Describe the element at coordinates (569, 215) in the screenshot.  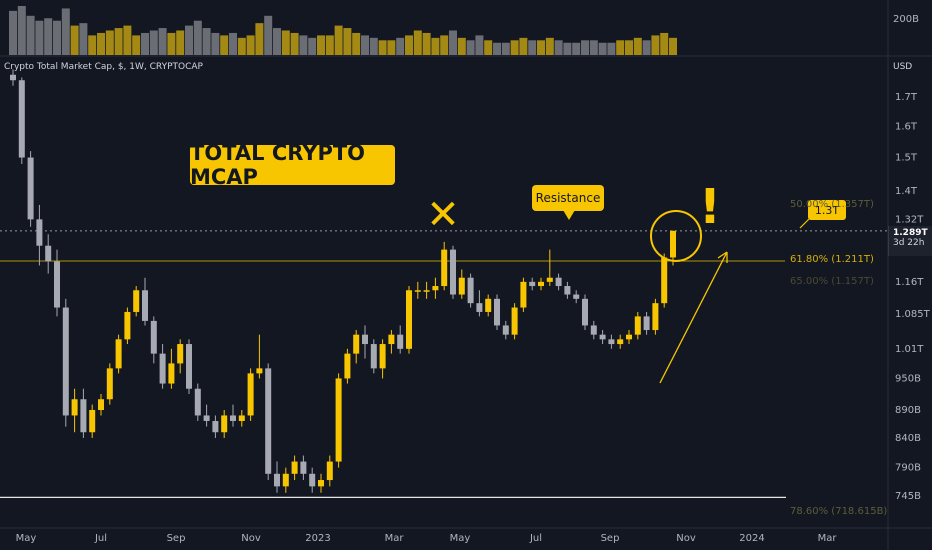
I see `resistance-callout-tail` at that location.